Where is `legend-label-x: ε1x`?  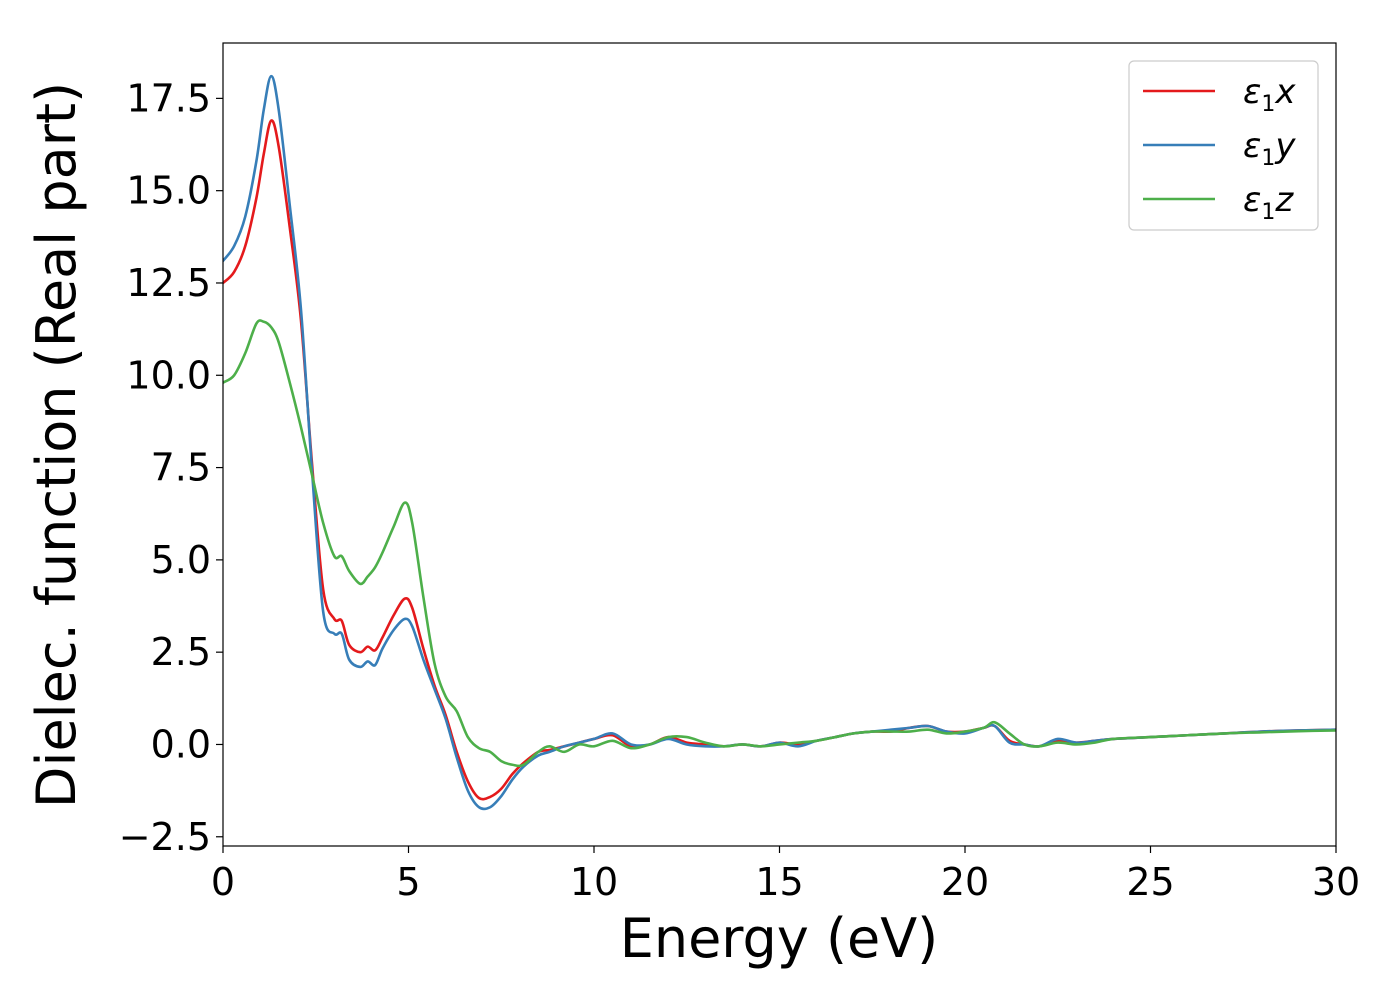 legend-label-x: ε1x is located at coordinates (1269, 94).